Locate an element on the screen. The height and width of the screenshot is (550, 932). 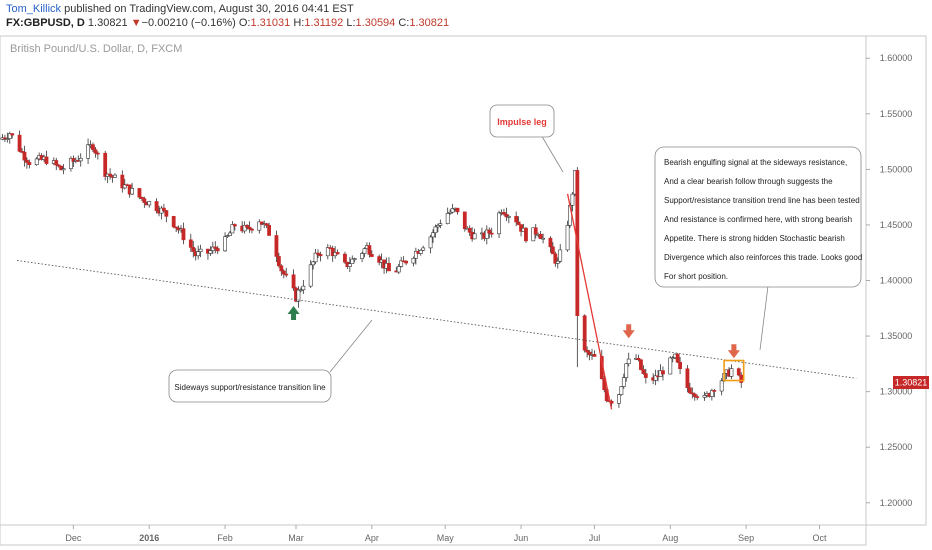
x-tick-label: Jun is located at coordinates (521, 538).